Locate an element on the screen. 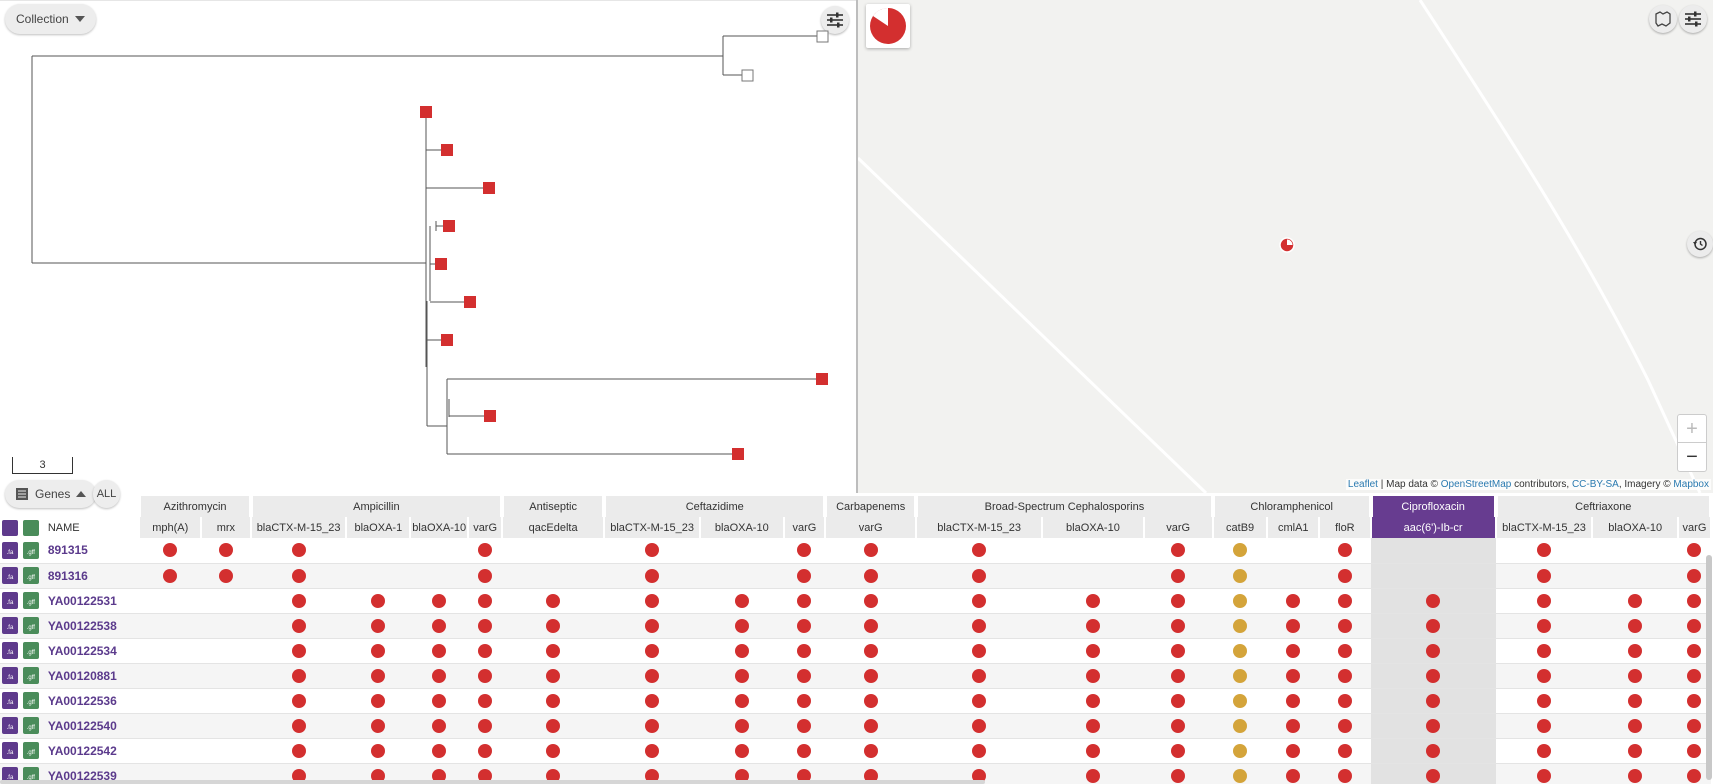 The height and width of the screenshot is (784, 1713). antibiotic-group-header: Carbapenems is located at coordinates (870, 506).